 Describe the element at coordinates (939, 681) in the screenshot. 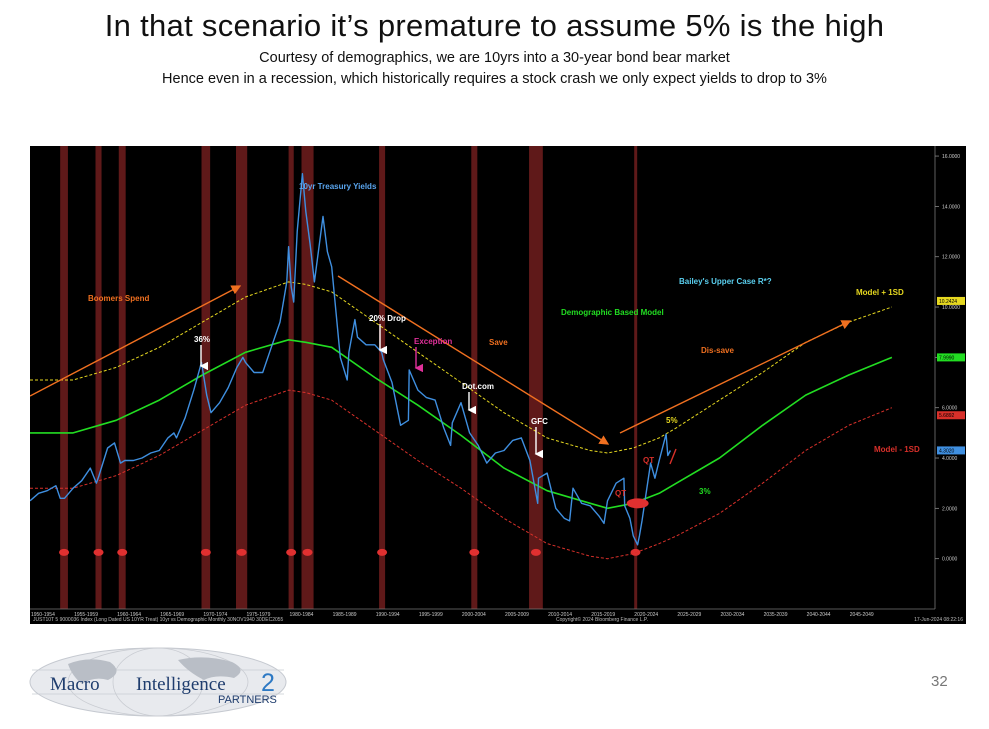

I see `page-number: 32` at that location.